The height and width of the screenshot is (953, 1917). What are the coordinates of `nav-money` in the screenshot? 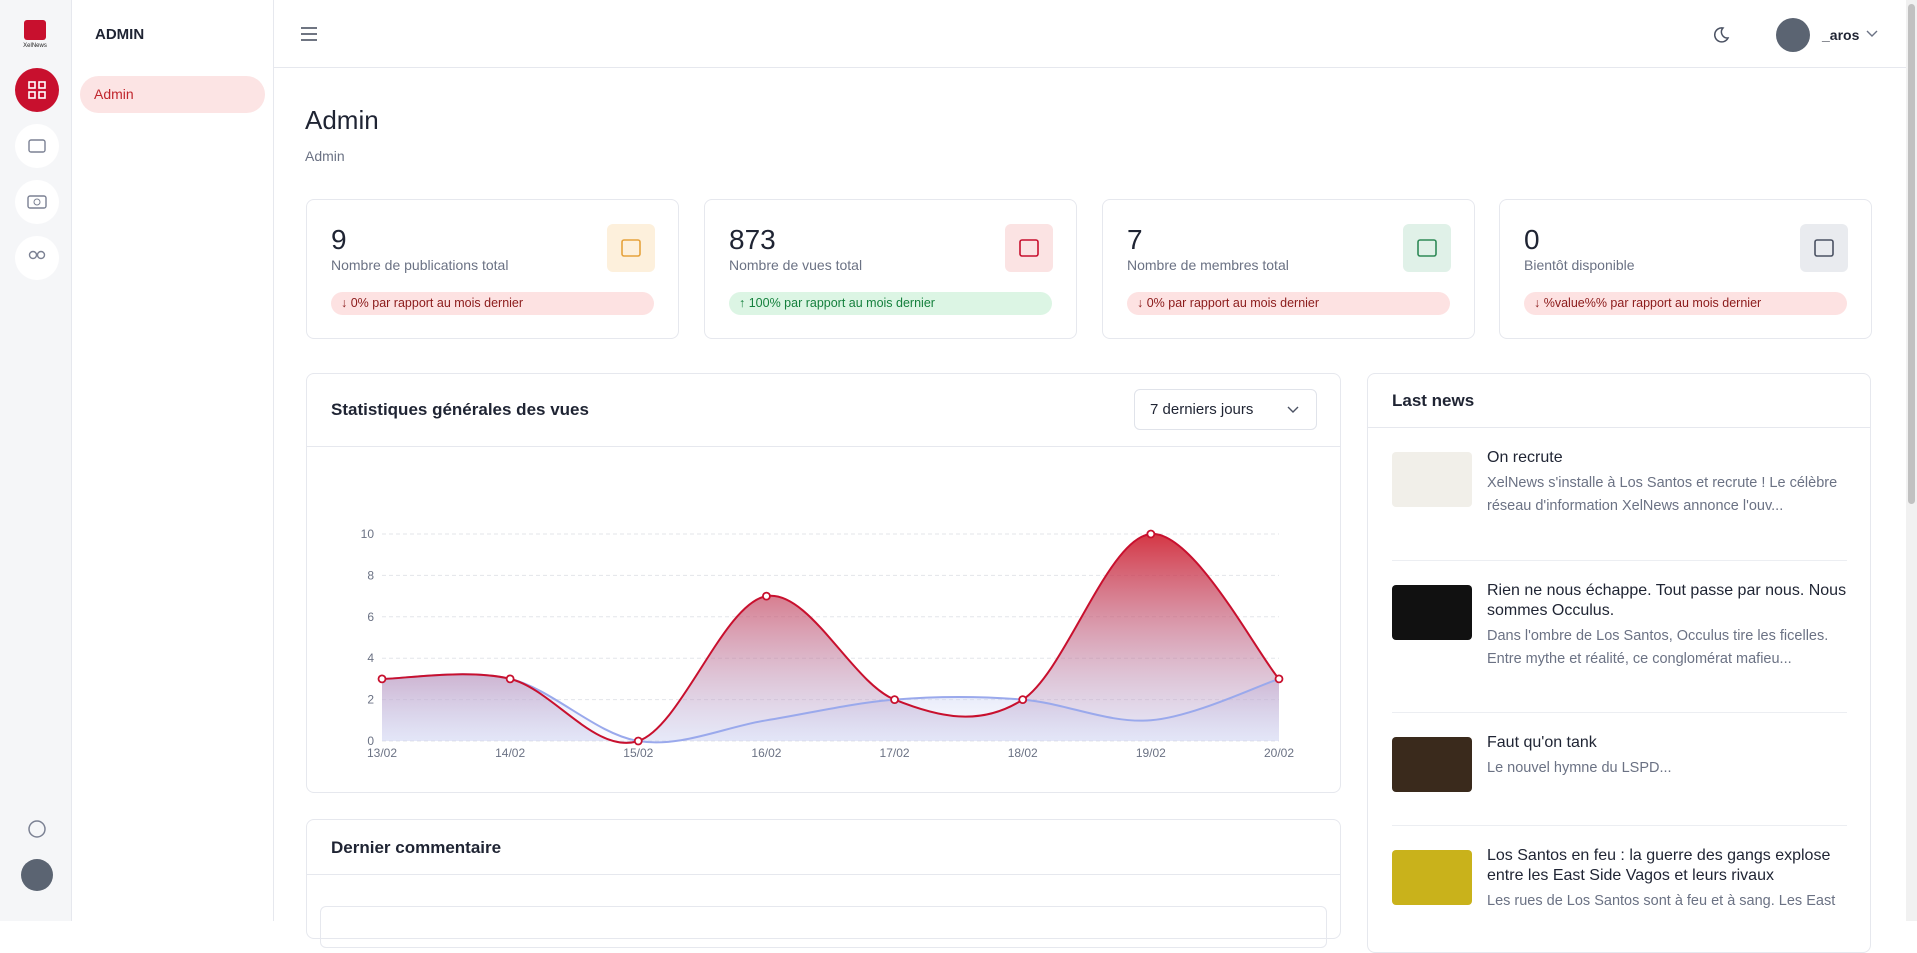 It's located at (37, 202).